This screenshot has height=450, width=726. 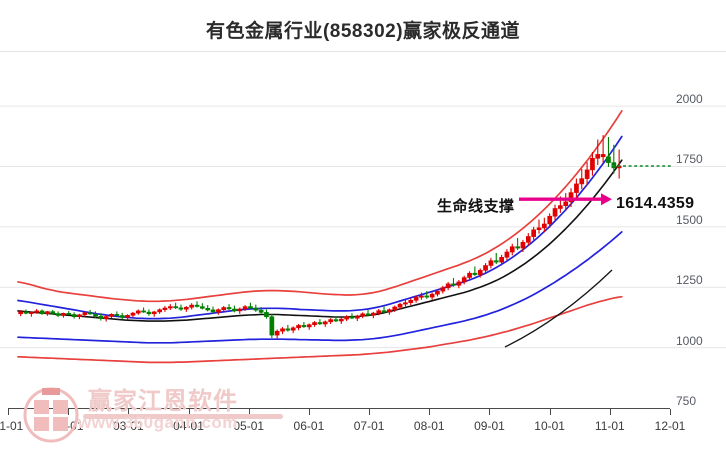 What do you see at coordinates (320, 329) in the screenshot?
I see `band-line` at bounding box center [320, 329].